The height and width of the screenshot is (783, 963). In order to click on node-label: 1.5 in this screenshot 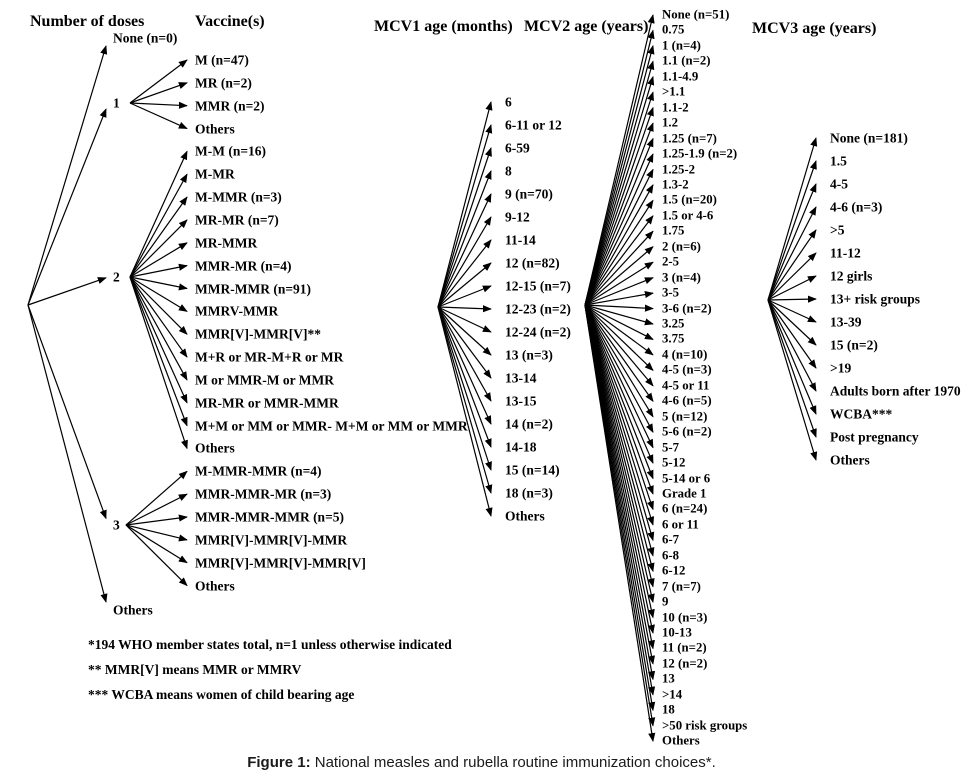, I will do `click(838, 161)`.